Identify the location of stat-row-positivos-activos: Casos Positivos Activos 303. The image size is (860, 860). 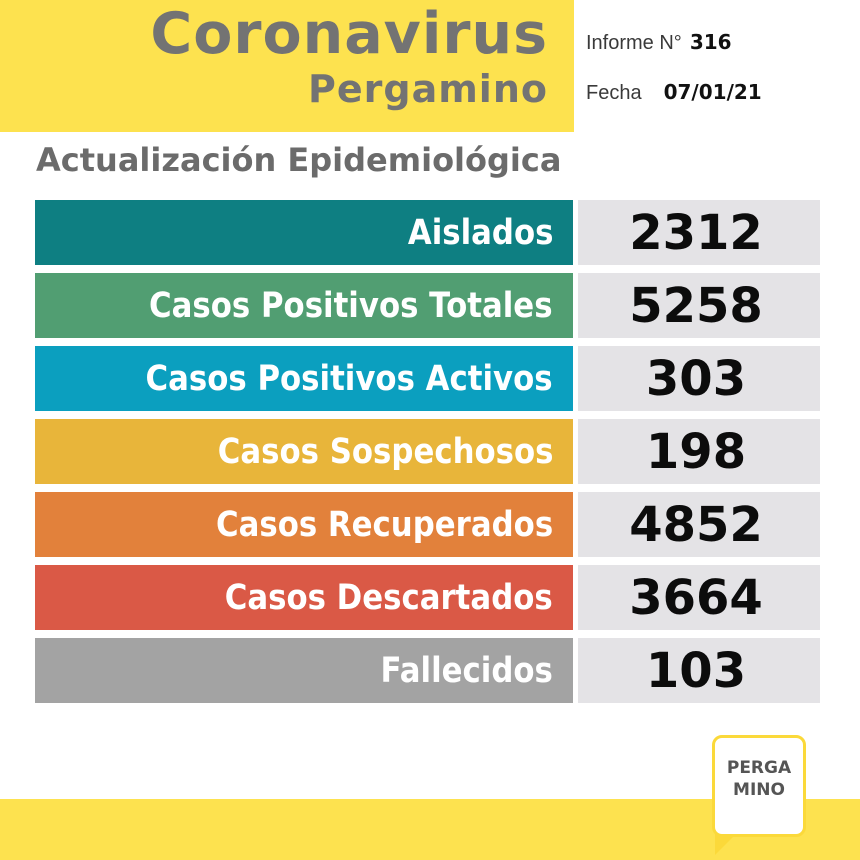
(427, 378).